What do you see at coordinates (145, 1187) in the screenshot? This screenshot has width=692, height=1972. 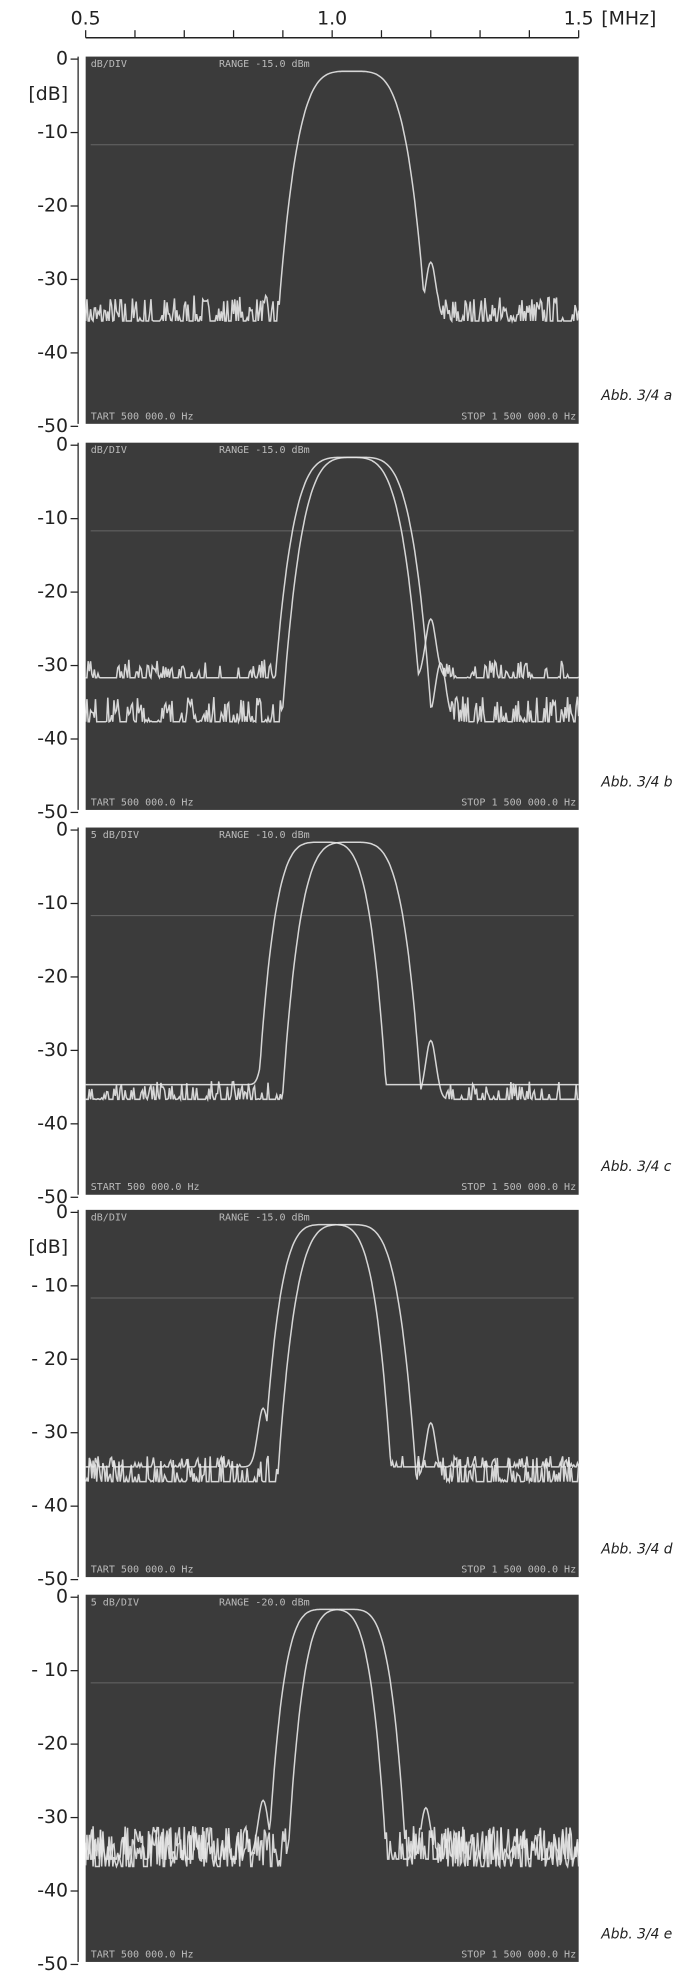 I see `screen-footer: START 500 000.0 Hz` at bounding box center [145, 1187].